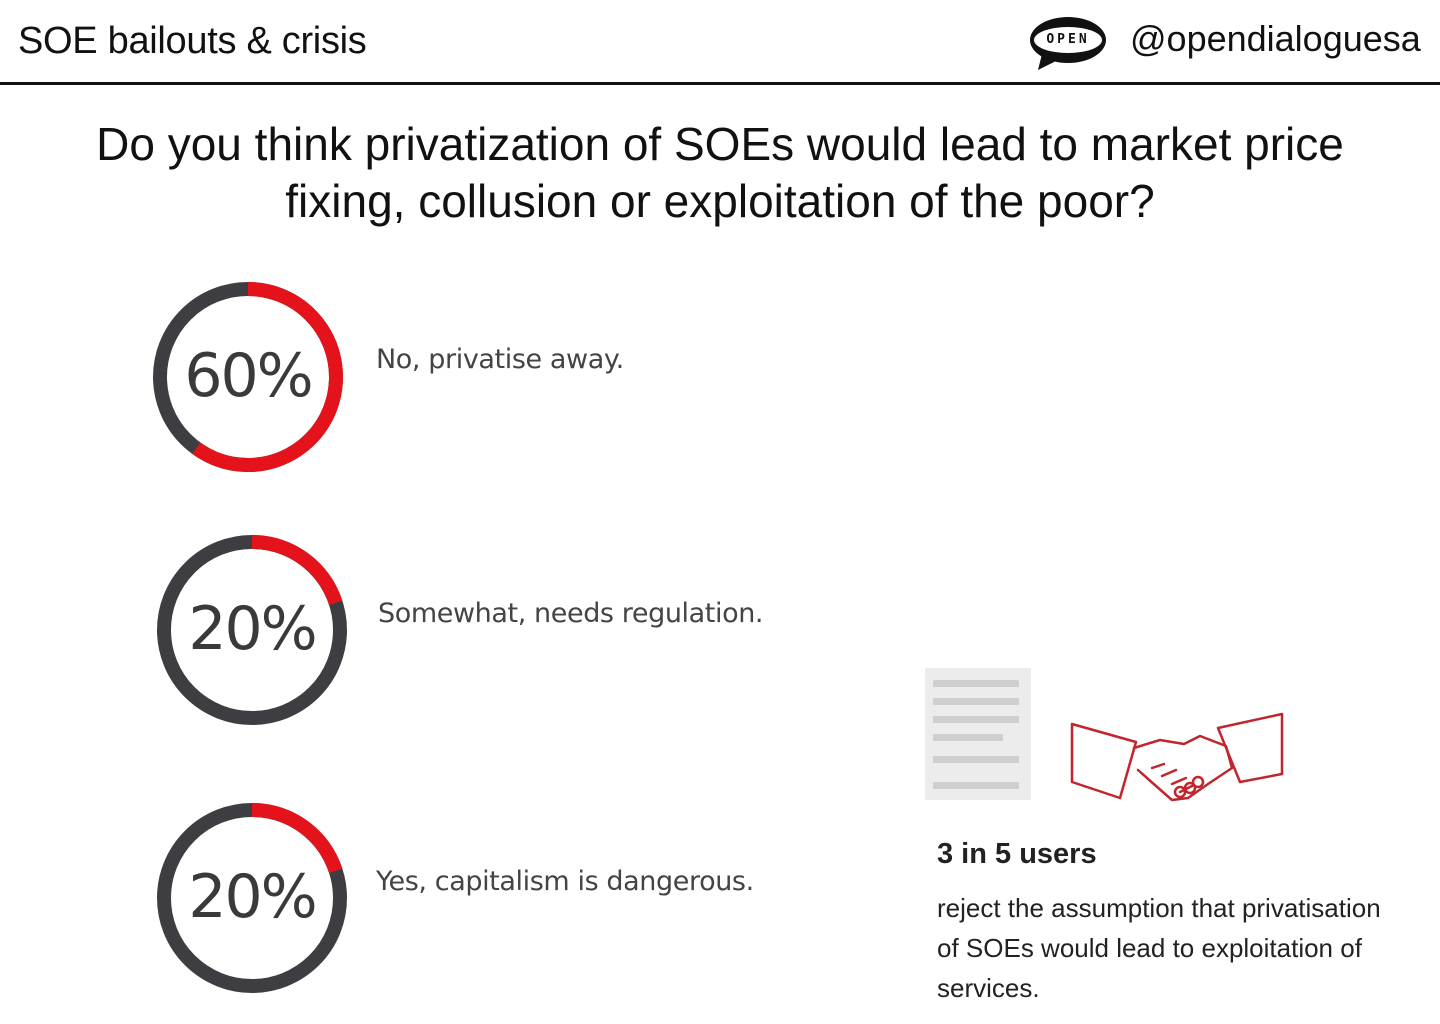  Describe the element at coordinates (1017, 854) in the screenshot. I see `stat-headline: 3 in 5 users` at that location.